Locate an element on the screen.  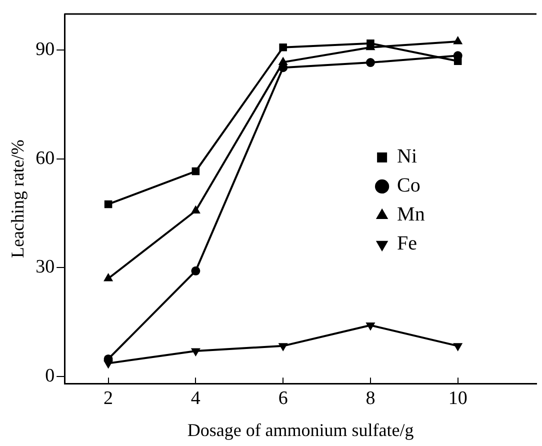
x-axis-title: Dosage of ammonium sulfate/g is located at coordinates (300, 430).